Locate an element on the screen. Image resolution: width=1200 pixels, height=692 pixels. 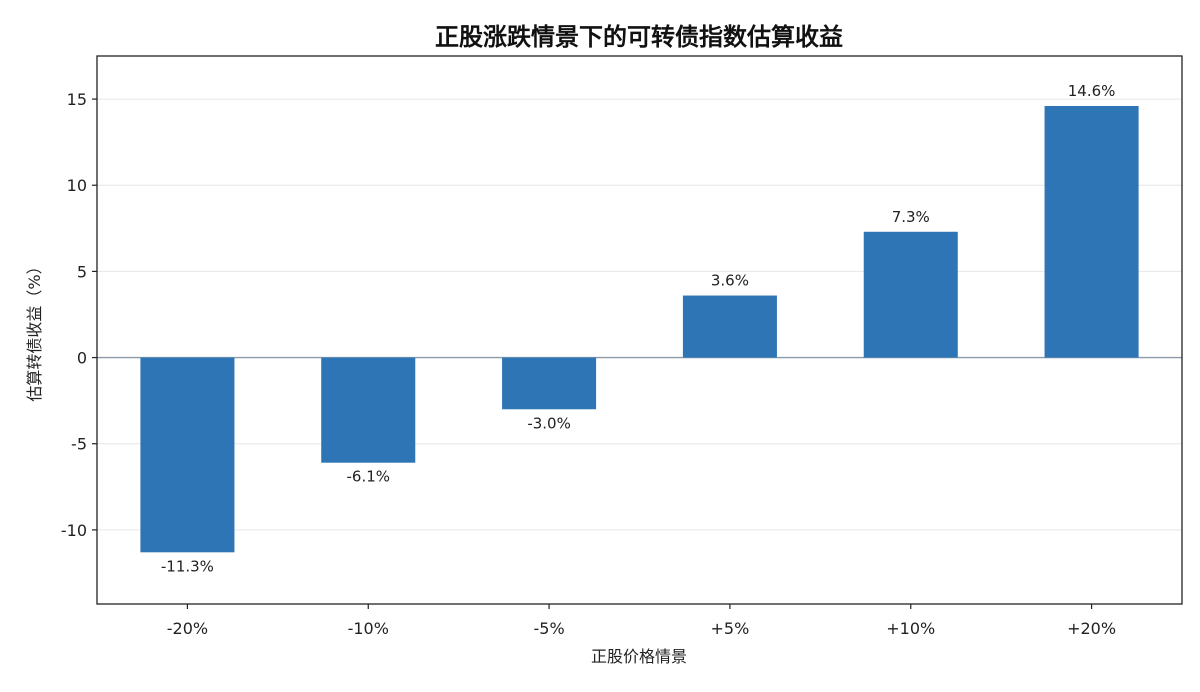
y-axis-label: 估算转债收益（%） is located at coordinates (34, 329).